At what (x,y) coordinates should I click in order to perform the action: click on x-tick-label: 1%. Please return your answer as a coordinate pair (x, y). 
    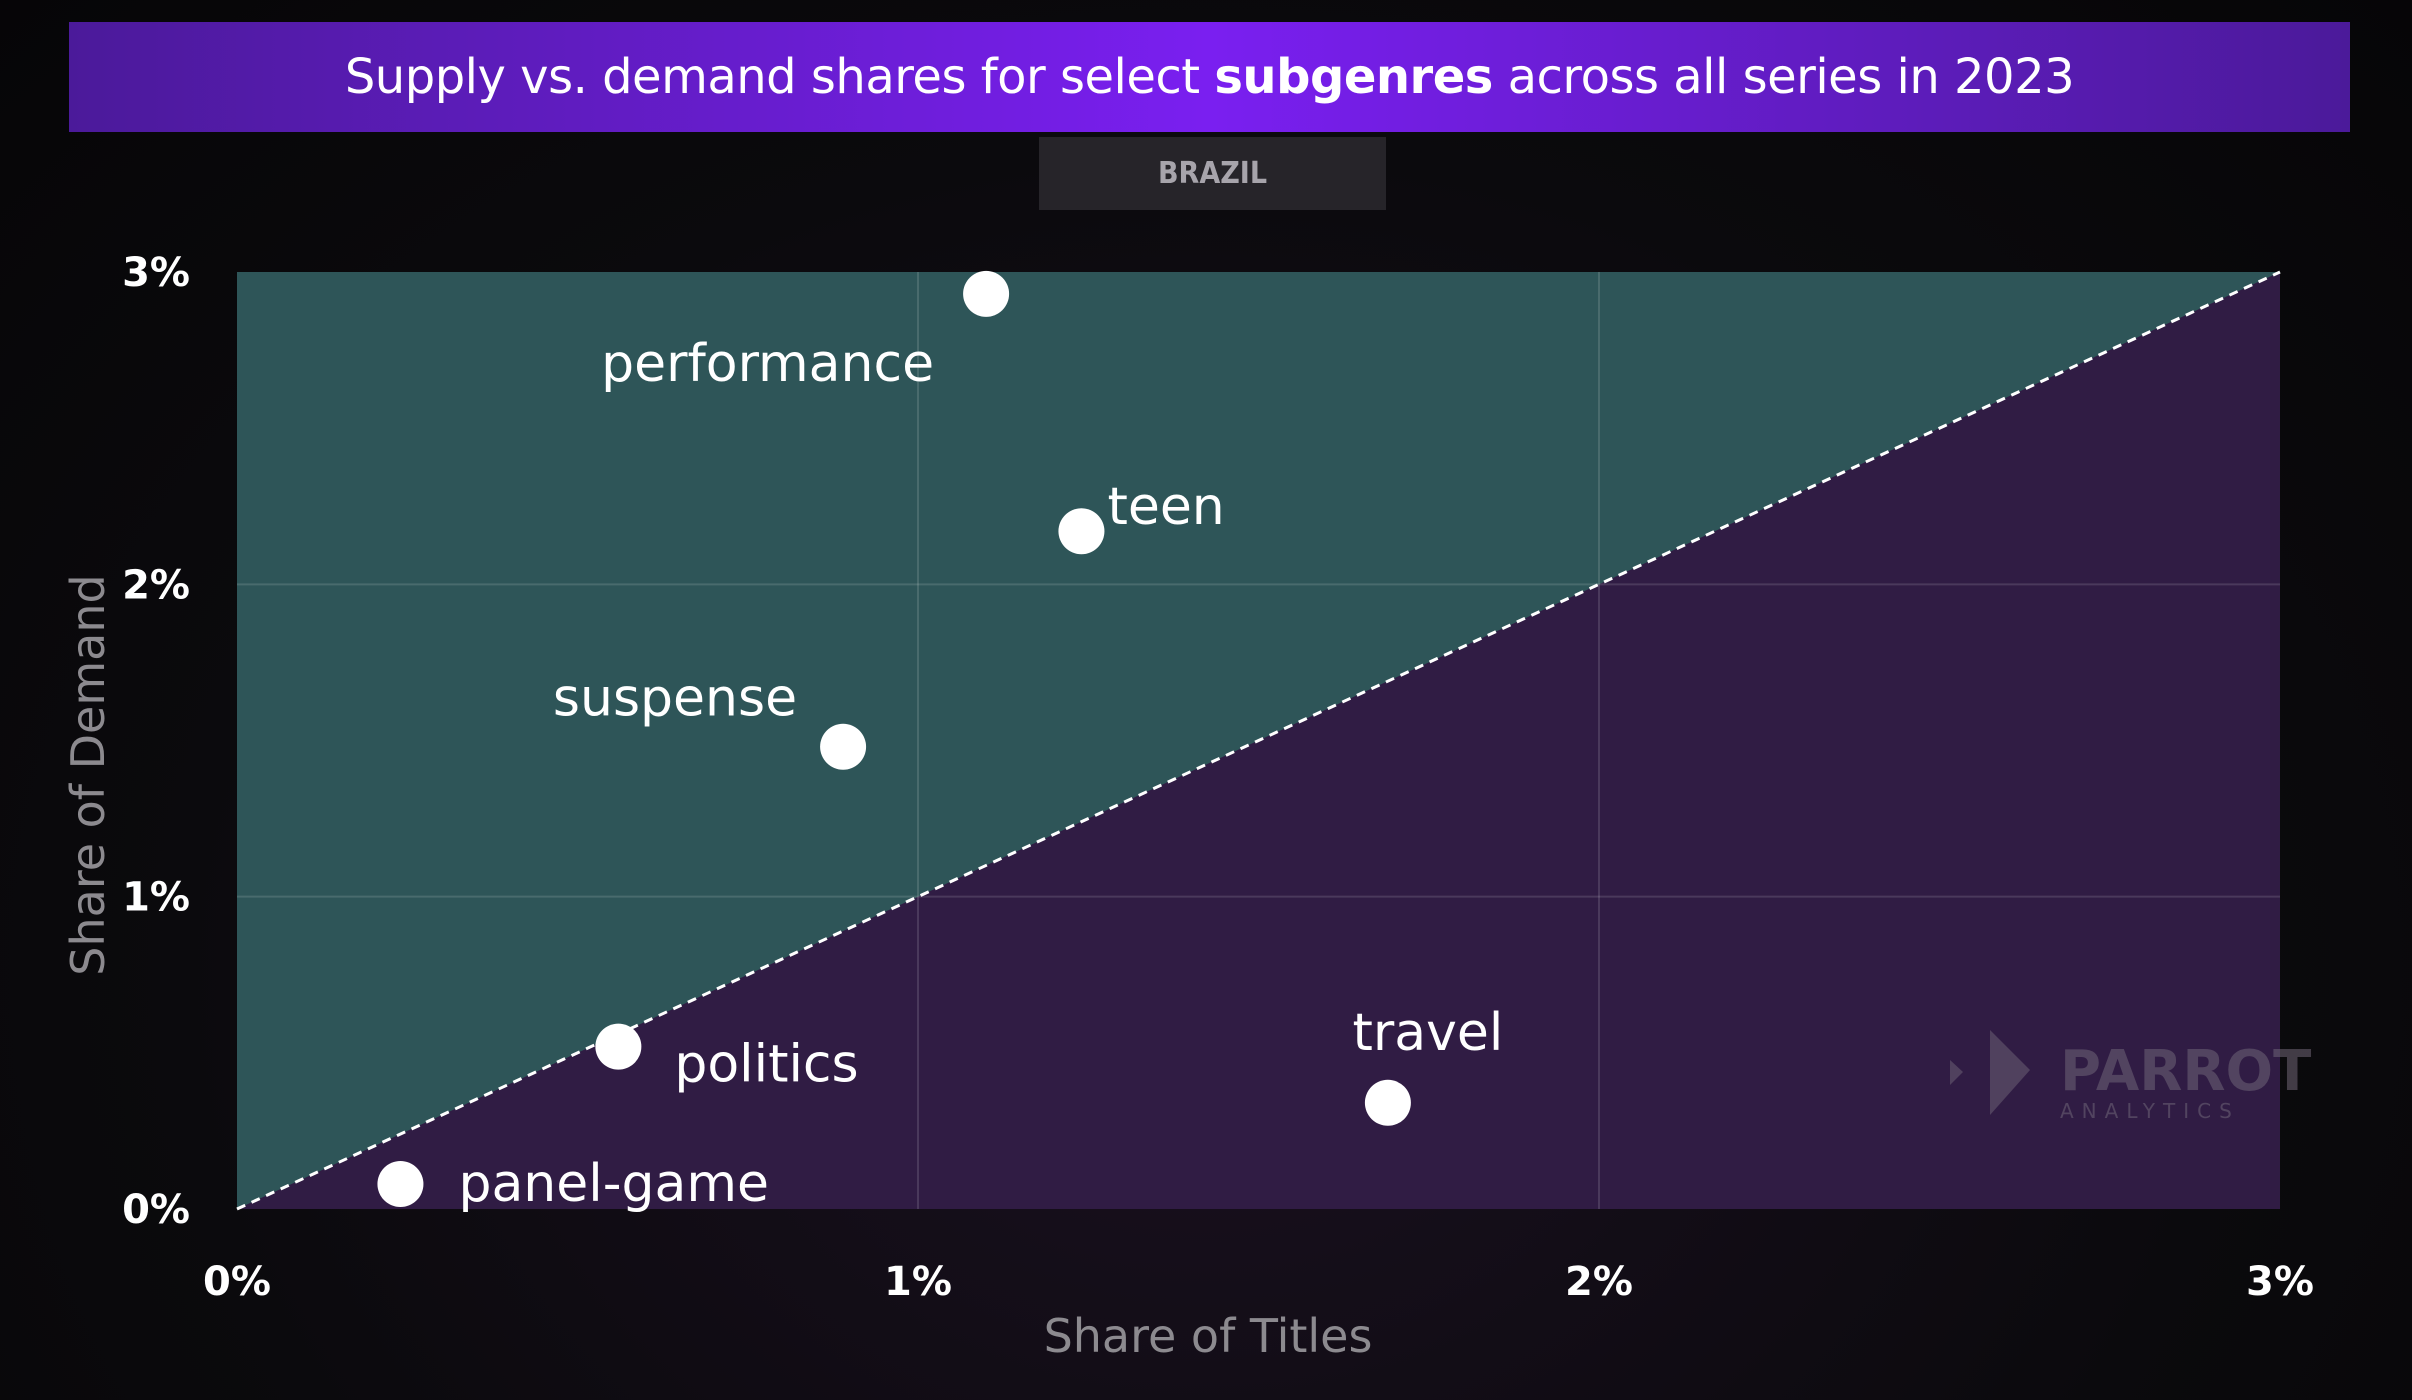
    Looking at the image, I should click on (918, 1282).